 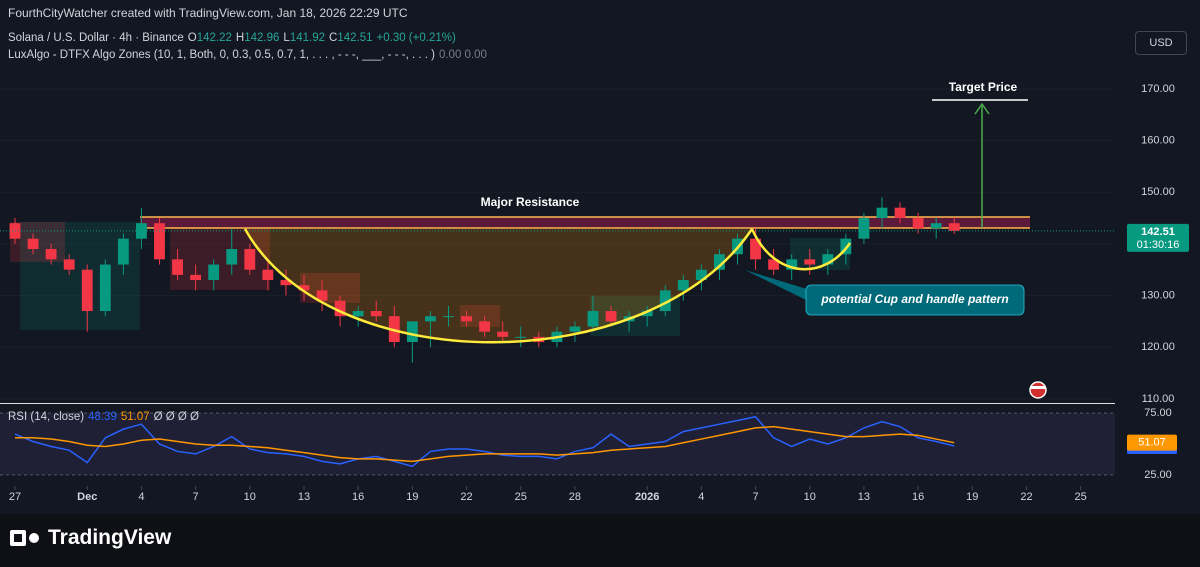 I want to click on currency-button: USD, so click(x=1161, y=43).